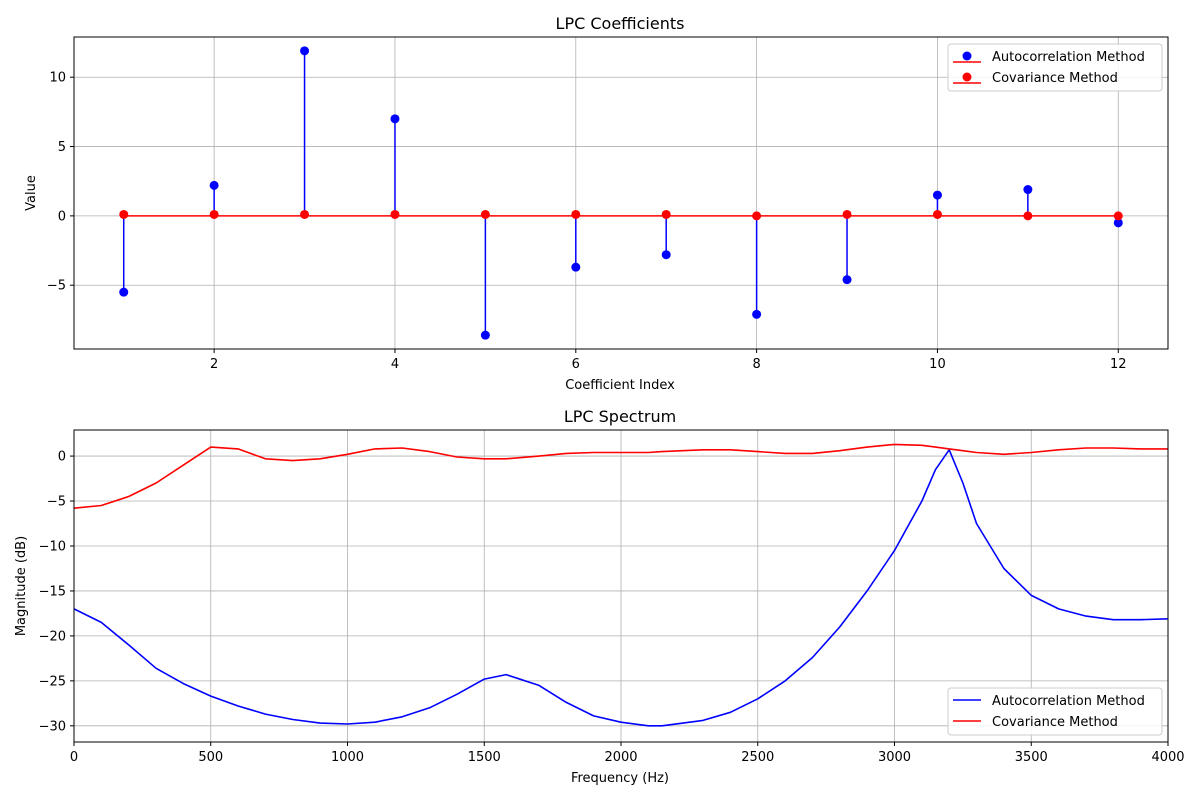 The width and height of the screenshot is (1200, 800). Describe the element at coordinates (21, 586) in the screenshot. I see `y-axis-label: Magnitude (dB)` at that location.